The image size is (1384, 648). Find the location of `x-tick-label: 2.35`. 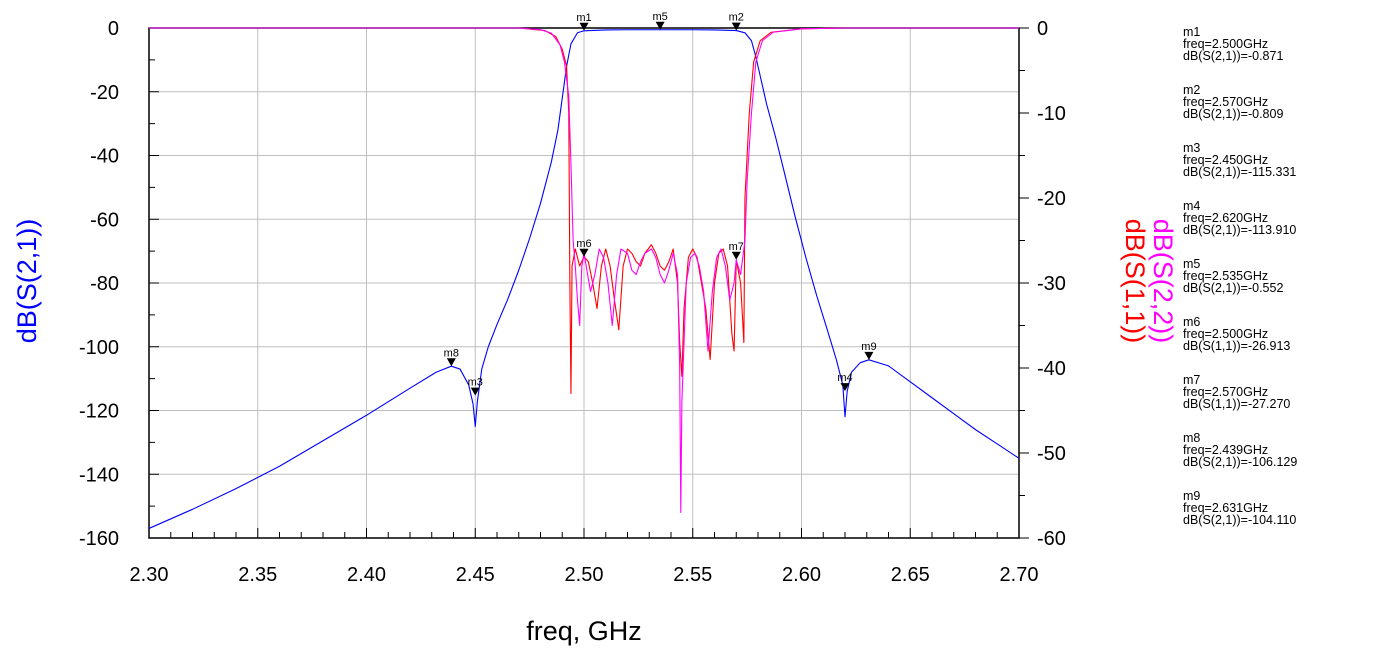

x-tick-label: 2.35 is located at coordinates (257, 575).